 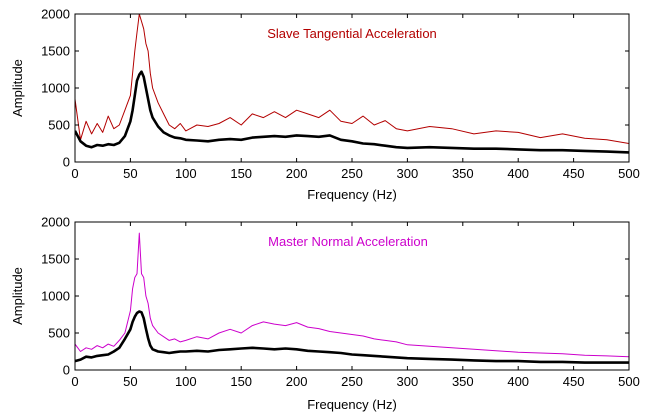 What do you see at coordinates (348, 241) in the screenshot?
I see `chart-title: Master Normal Acceleration` at bounding box center [348, 241].